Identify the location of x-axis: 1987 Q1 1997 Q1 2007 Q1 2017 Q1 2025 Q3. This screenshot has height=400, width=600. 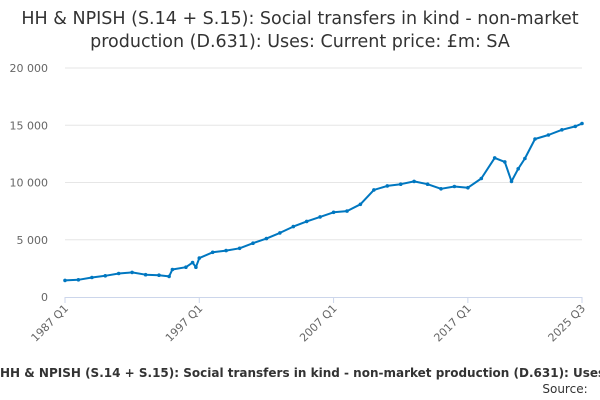
(309, 321).